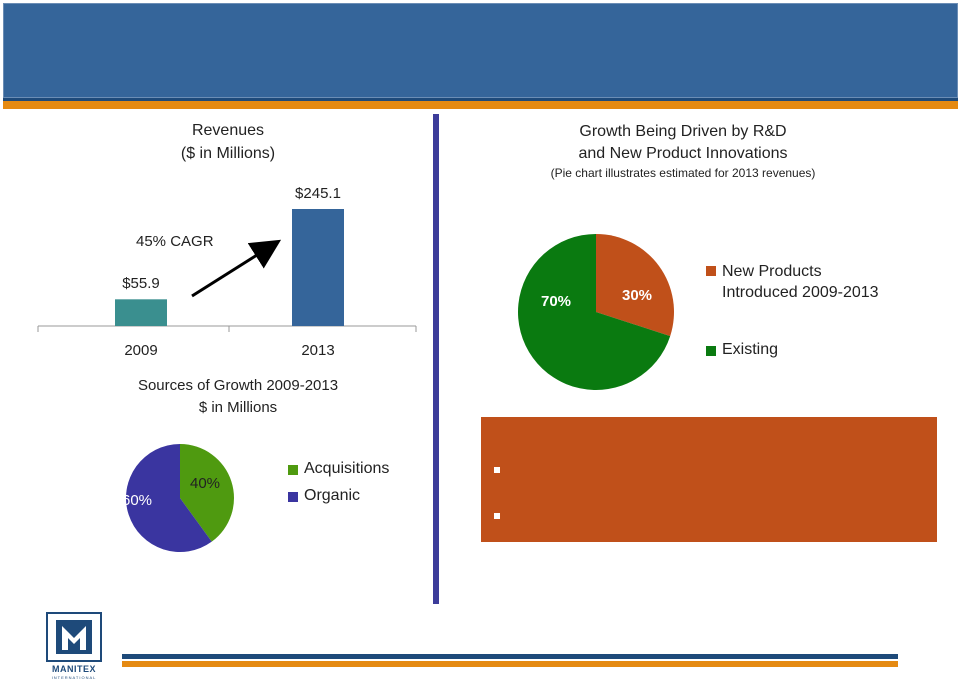 The height and width of the screenshot is (682, 961). Describe the element at coordinates (293, 497) in the screenshot. I see `legend-swatch-organic` at that location.